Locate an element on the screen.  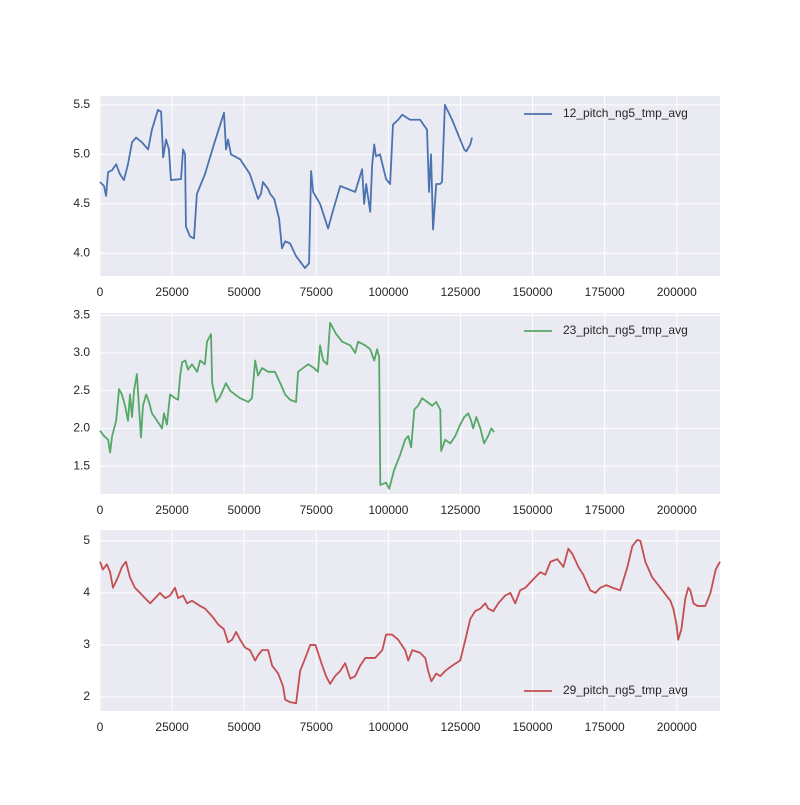
legend-label: 12_pitch_ng5_tmp_avg is located at coordinates (625, 113).